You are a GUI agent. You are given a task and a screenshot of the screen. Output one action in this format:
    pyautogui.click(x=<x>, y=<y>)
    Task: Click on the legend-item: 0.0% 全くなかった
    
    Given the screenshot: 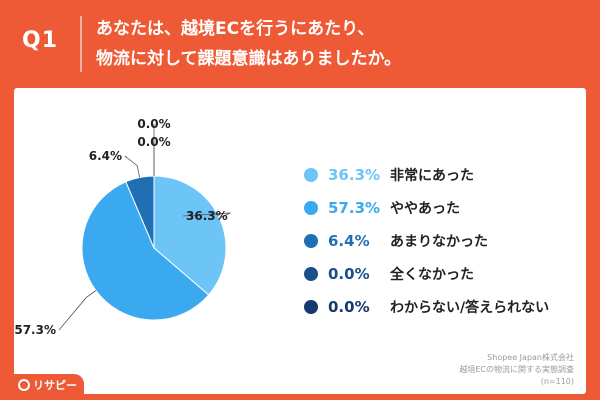 What is the action you would take?
    pyautogui.click(x=439, y=273)
    